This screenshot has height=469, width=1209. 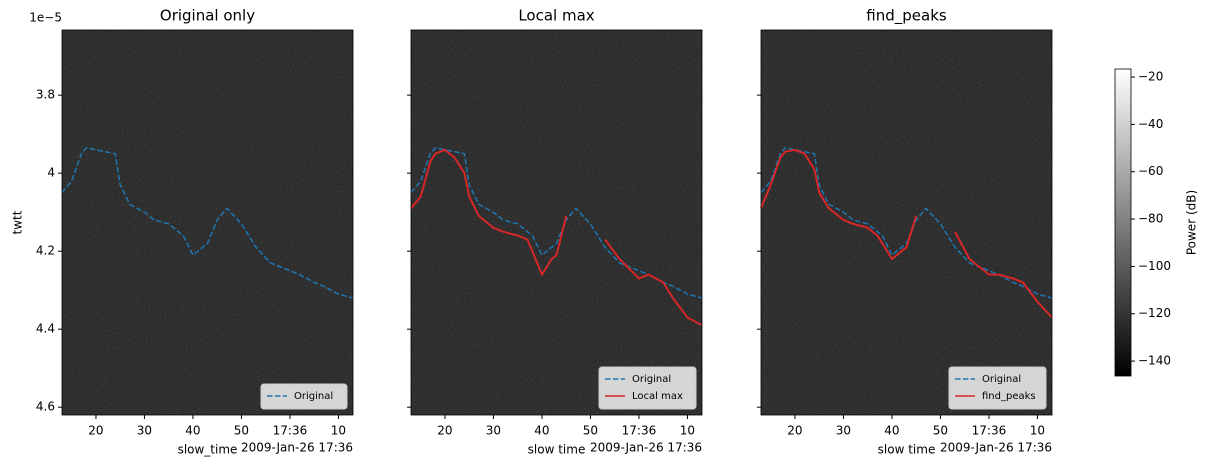 What do you see at coordinates (1150, 77) in the screenshot?
I see `colorbar-tick-label: −20` at bounding box center [1150, 77].